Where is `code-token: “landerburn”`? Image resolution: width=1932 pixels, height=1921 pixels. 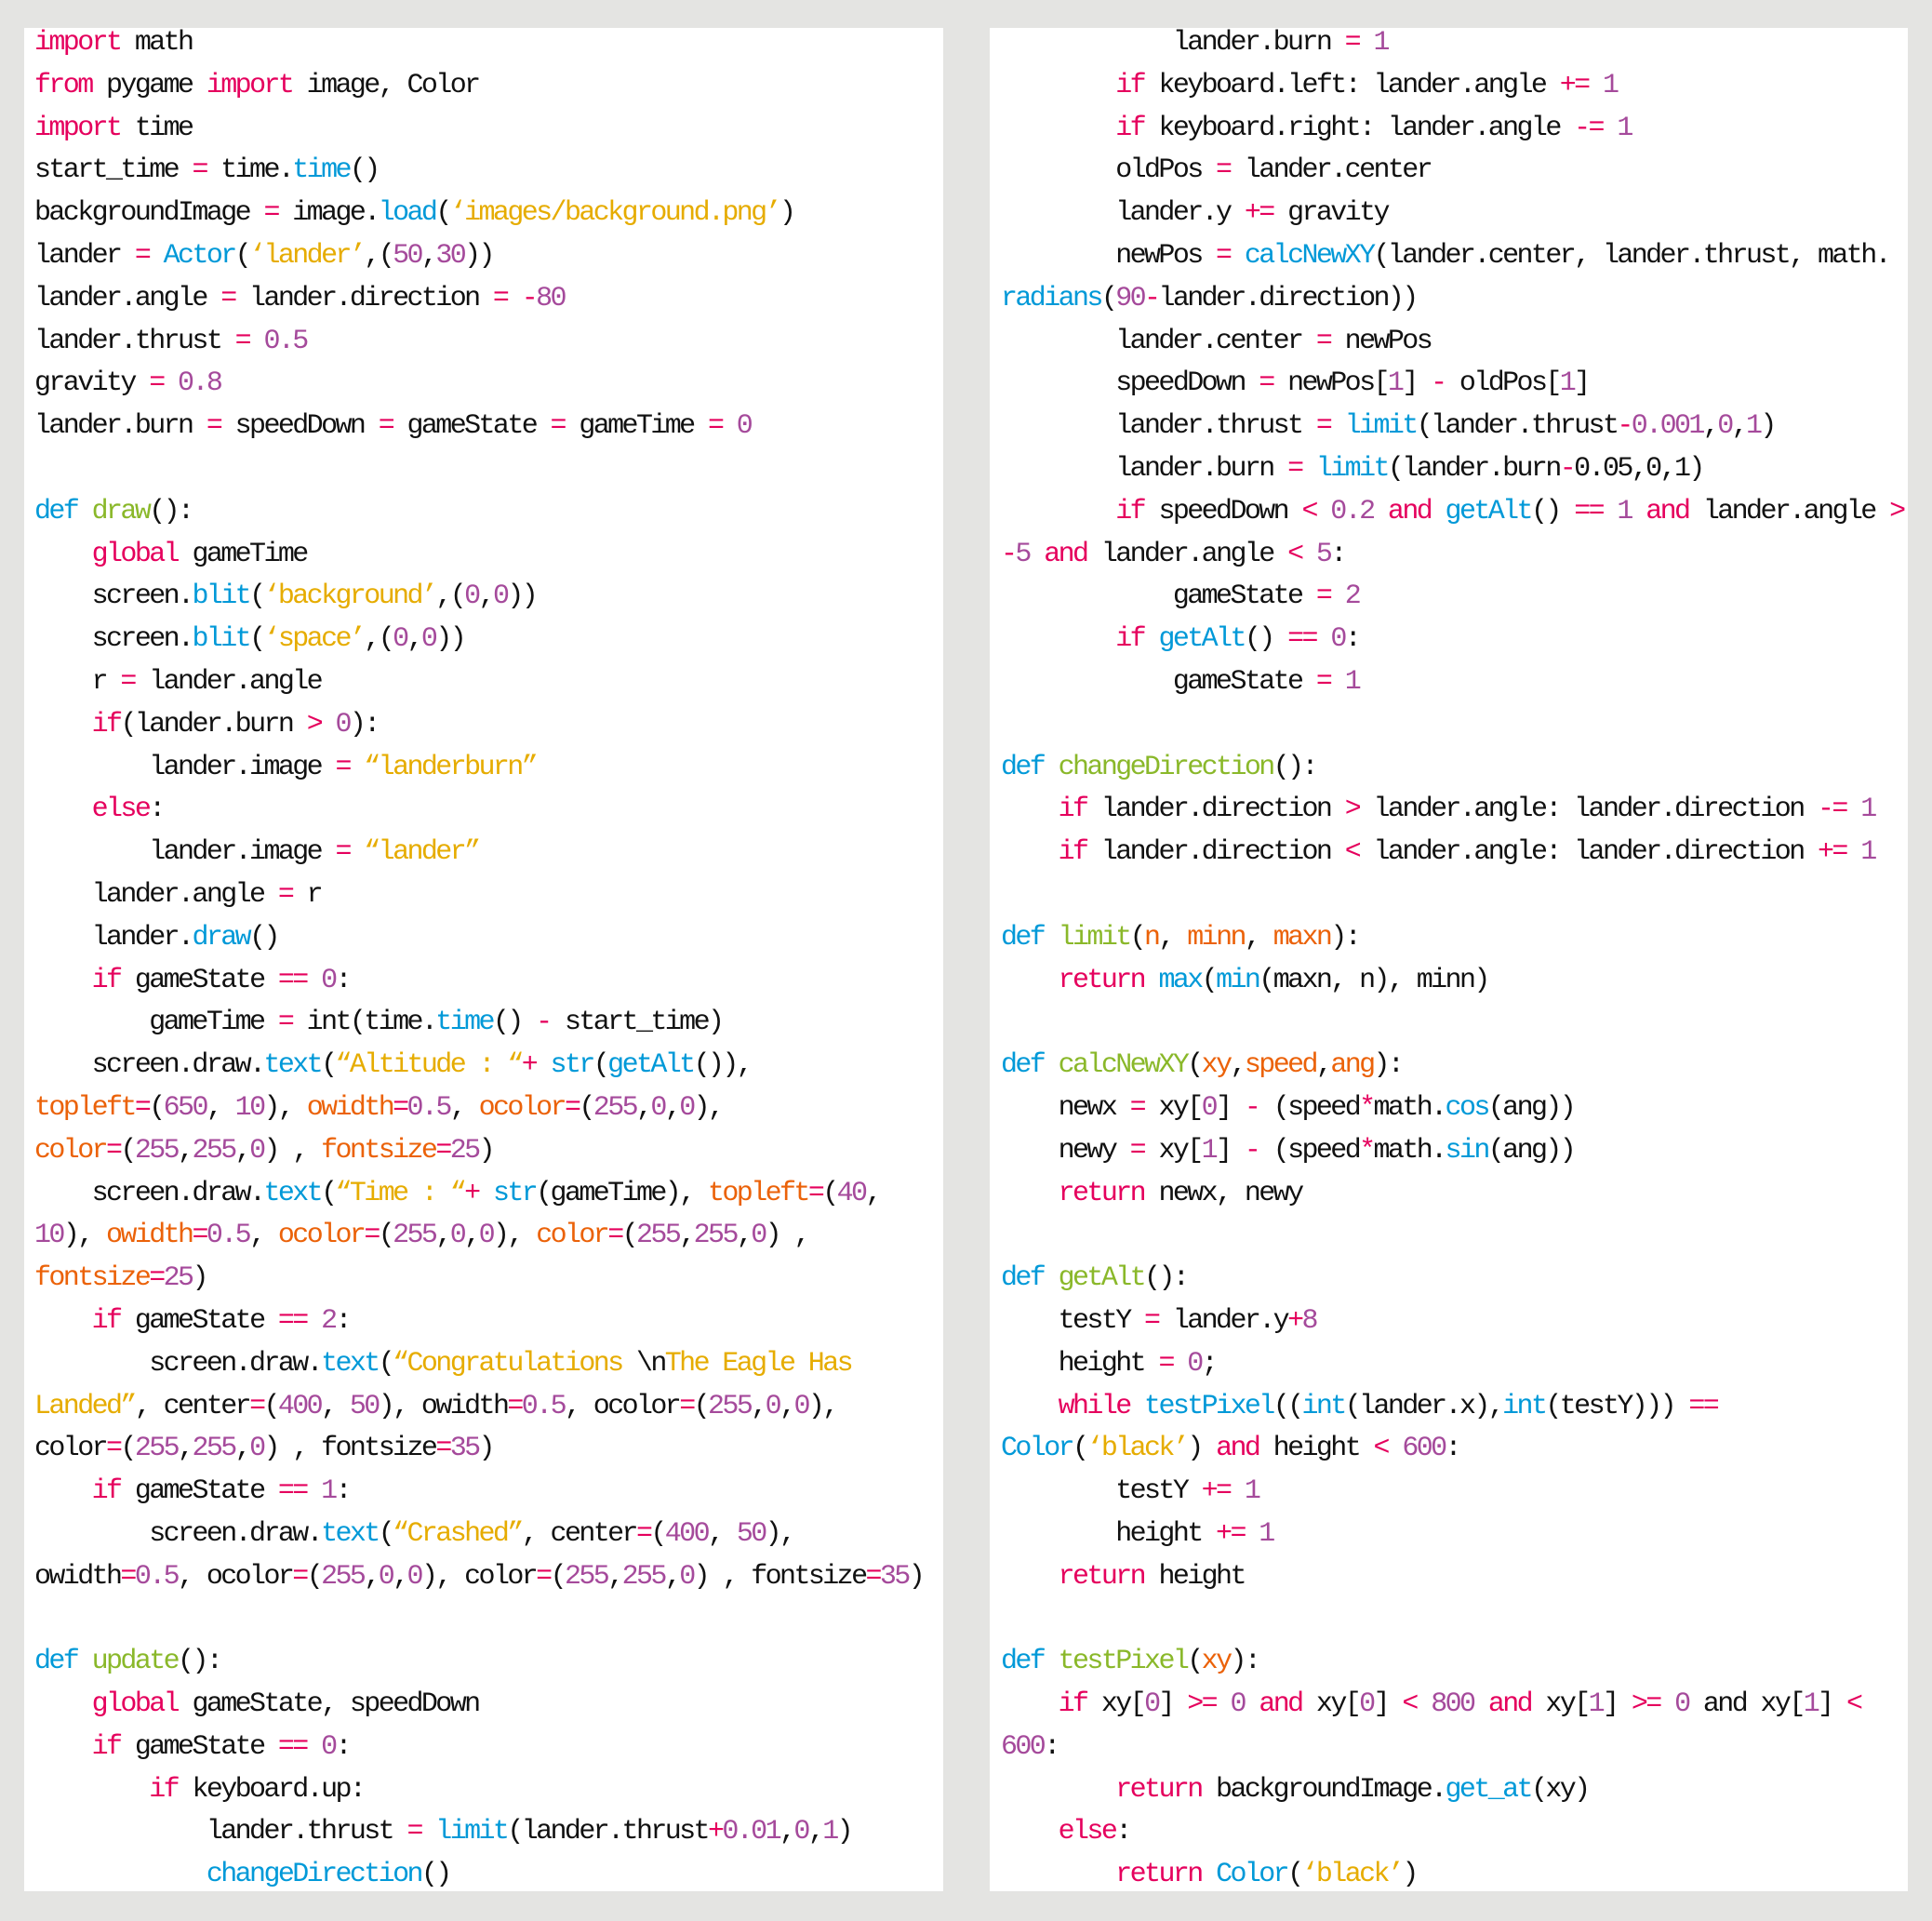
code-token: “landerburn” is located at coordinates (451, 767).